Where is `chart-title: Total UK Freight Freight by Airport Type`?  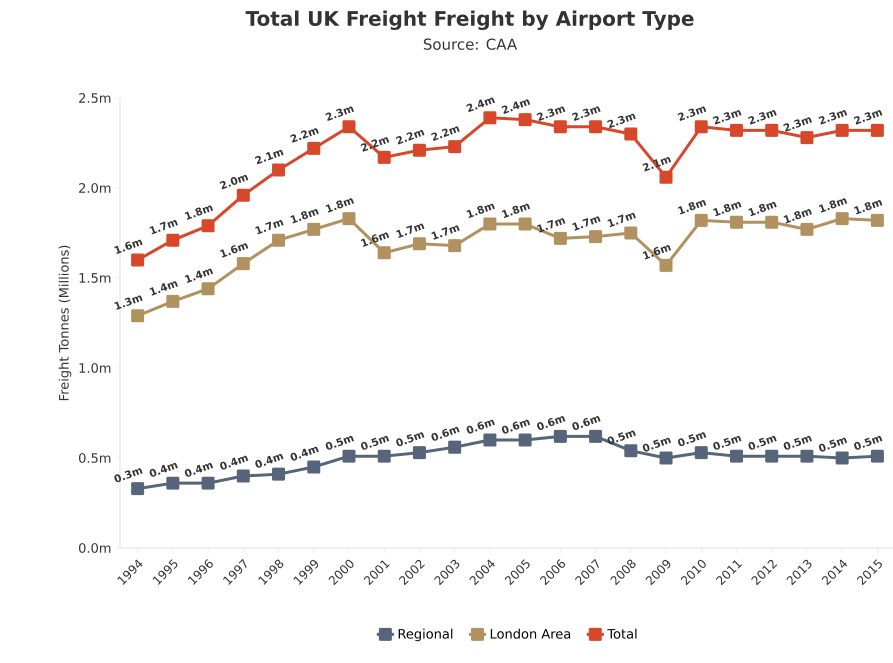 chart-title: Total UK Freight Freight by Airport Type is located at coordinates (470, 20).